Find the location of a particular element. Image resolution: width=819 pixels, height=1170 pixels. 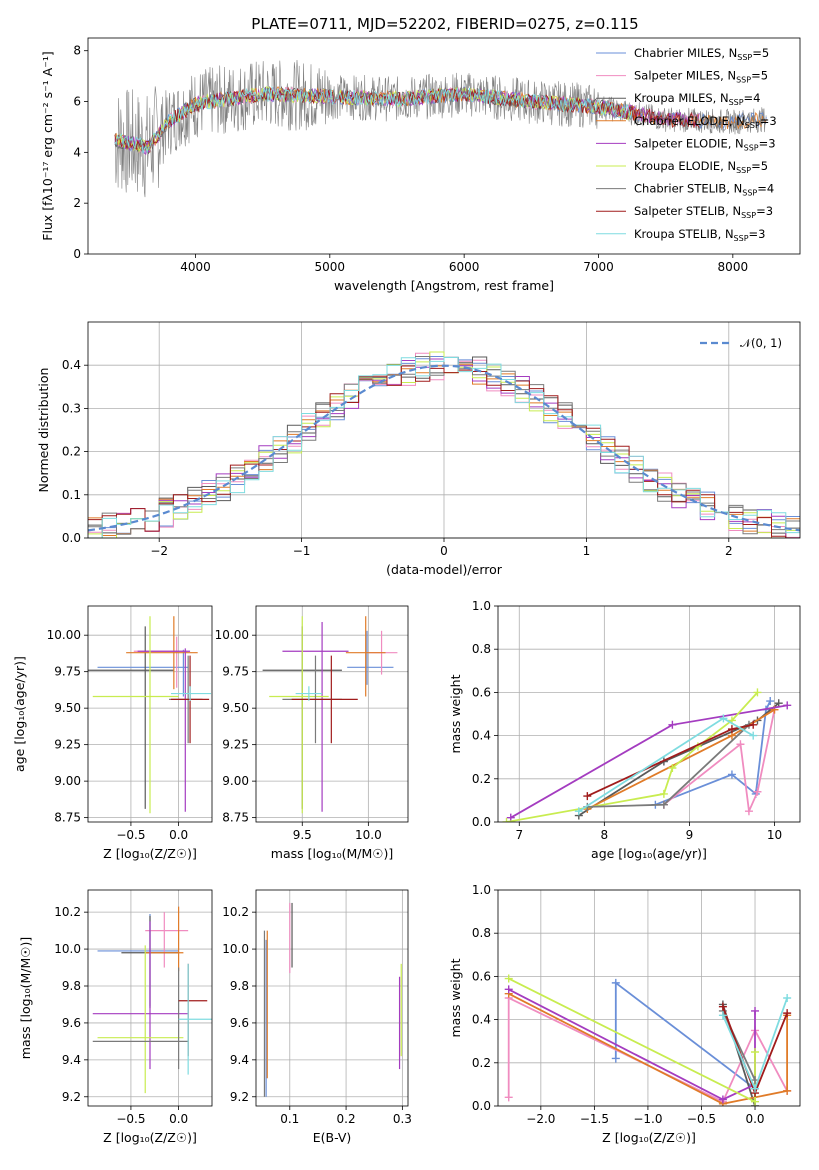

mass-vs-ebv-marks is located at coordinates (332, 999).